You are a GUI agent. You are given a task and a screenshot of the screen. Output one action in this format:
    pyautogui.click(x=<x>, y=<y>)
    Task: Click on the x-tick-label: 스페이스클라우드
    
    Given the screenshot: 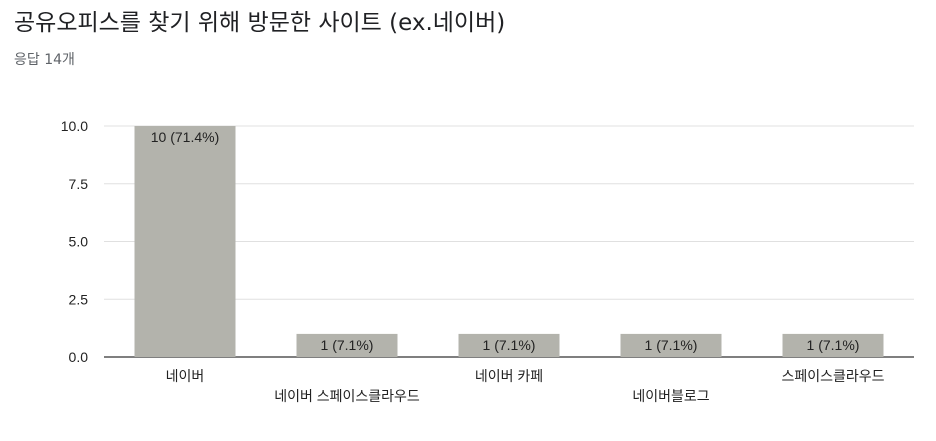 What is the action you would take?
    pyautogui.click(x=832, y=376)
    